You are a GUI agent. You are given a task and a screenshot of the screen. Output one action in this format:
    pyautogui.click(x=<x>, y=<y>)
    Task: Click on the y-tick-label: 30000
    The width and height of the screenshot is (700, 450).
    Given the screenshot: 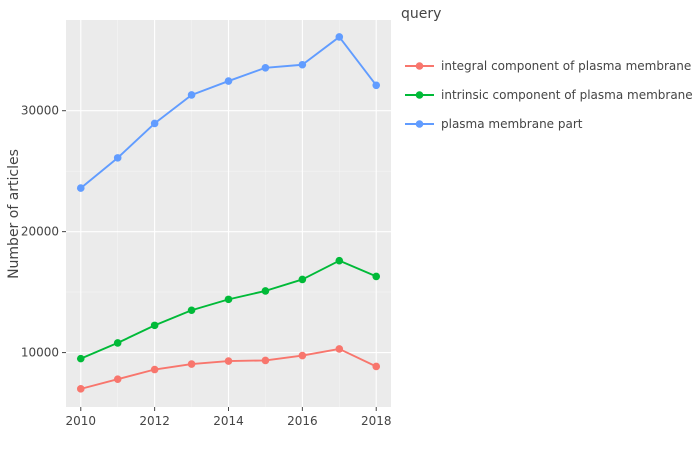 What is the action you would take?
    pyautogui.click(x=40, y=111)
    